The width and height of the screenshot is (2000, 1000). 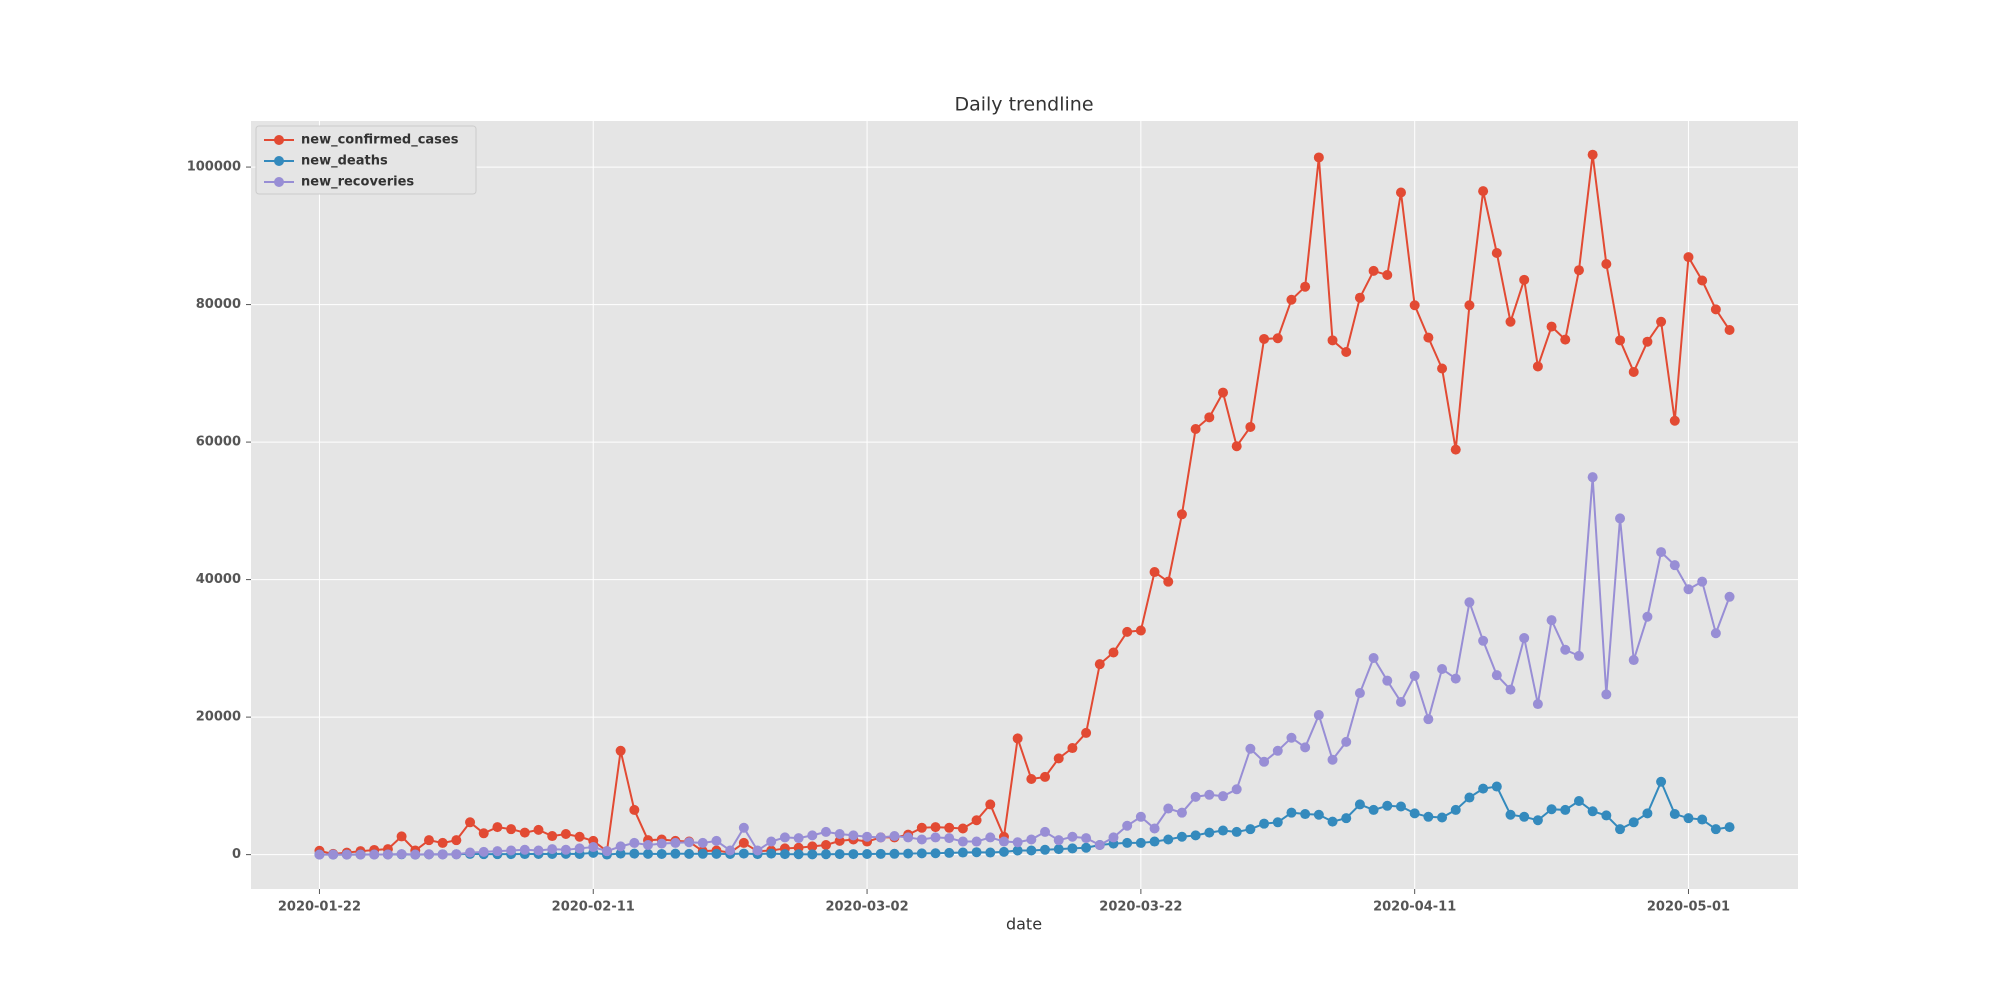 I want to click on x-tick-label: 2020-04-11, so click(x=1414, y=907).